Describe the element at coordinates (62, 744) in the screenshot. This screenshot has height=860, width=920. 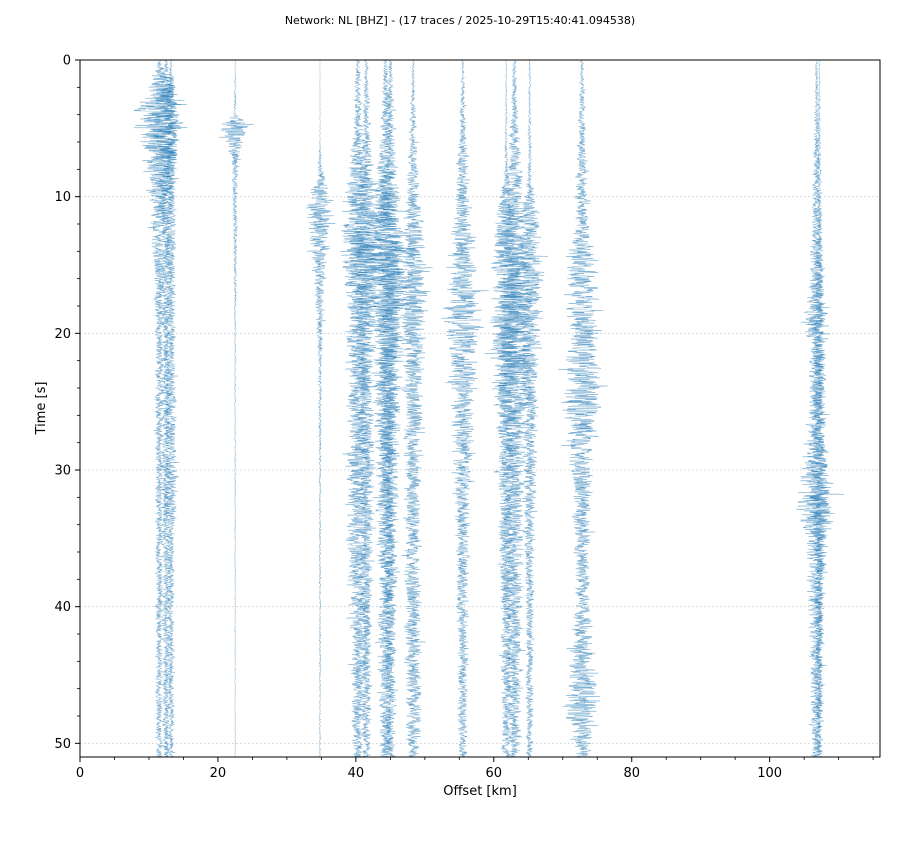
I see `y-tick-label: 50` at that location.